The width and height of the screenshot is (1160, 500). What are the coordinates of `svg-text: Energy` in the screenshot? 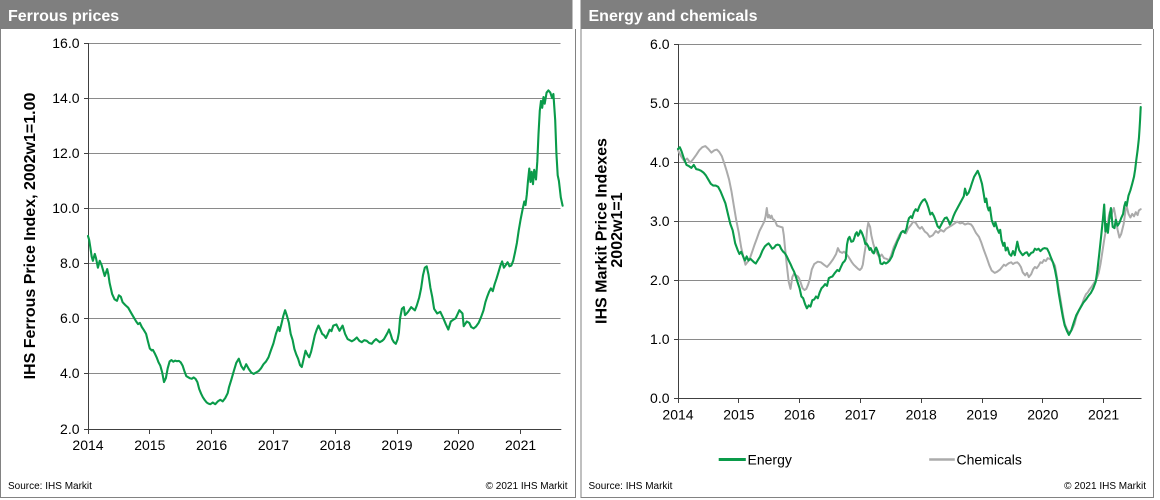 It's located at (770, 460).